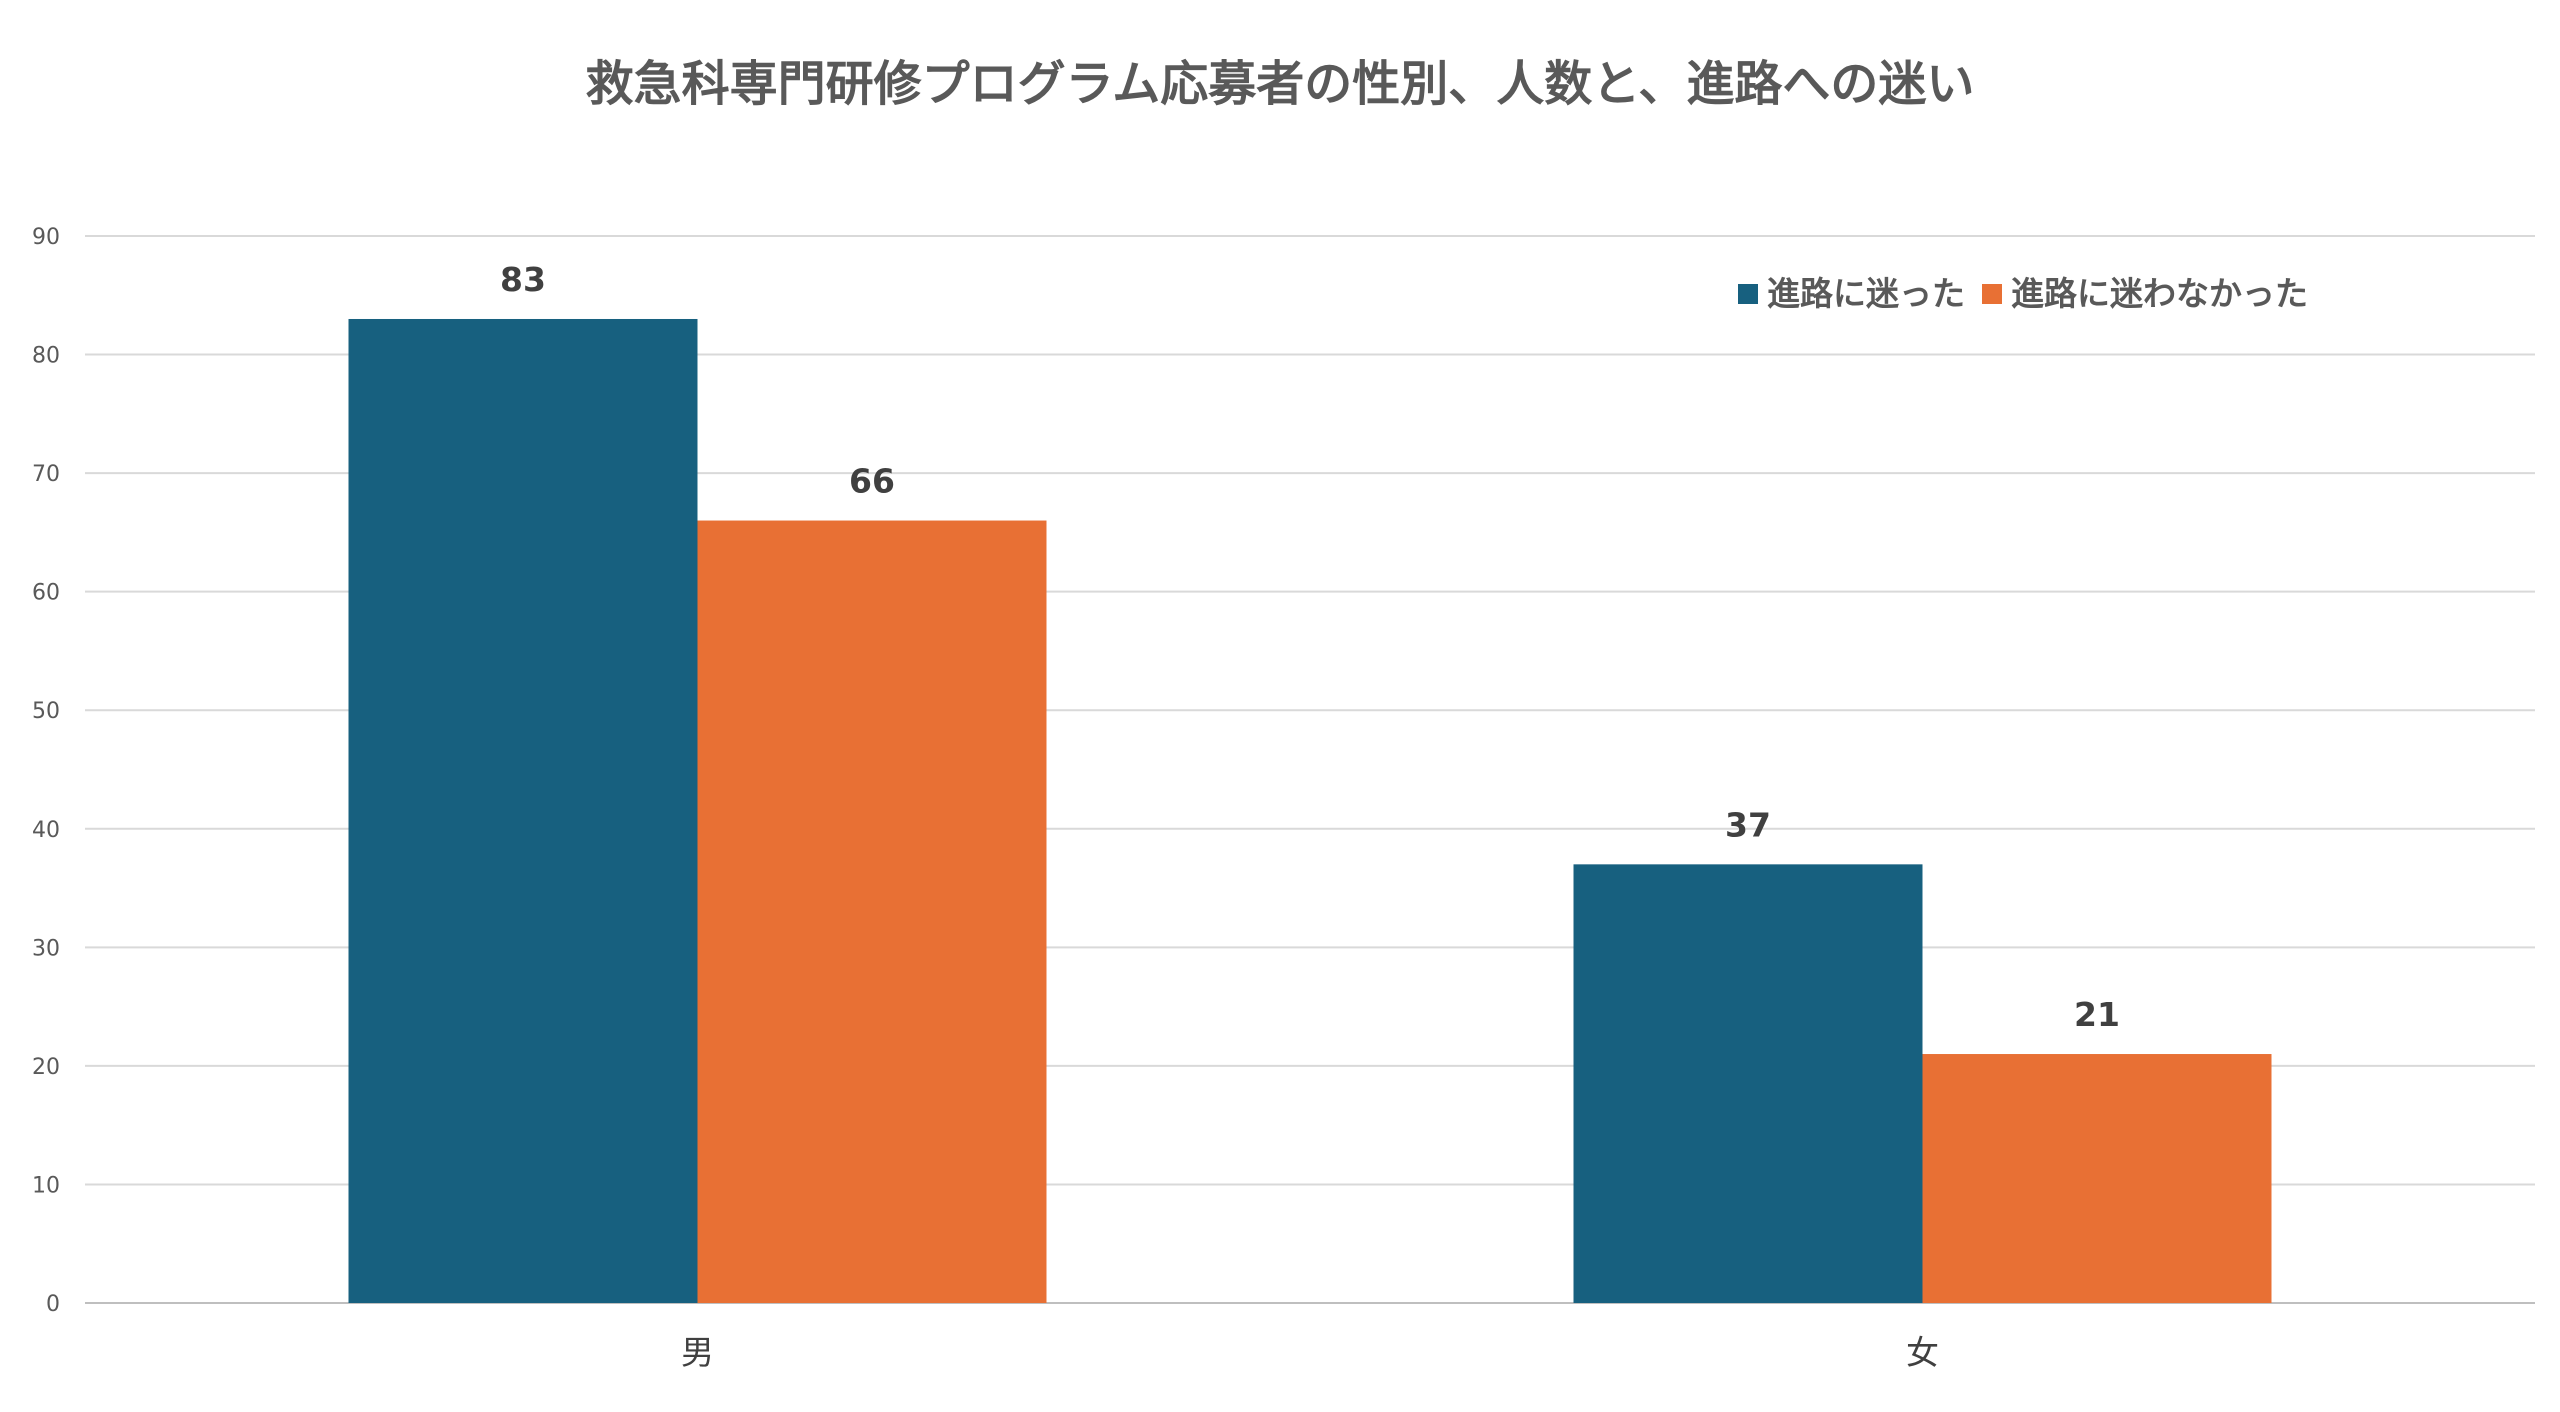  I want to click on legend: 進路に迷った 進路に迷わなかった, so click(2023, 293).